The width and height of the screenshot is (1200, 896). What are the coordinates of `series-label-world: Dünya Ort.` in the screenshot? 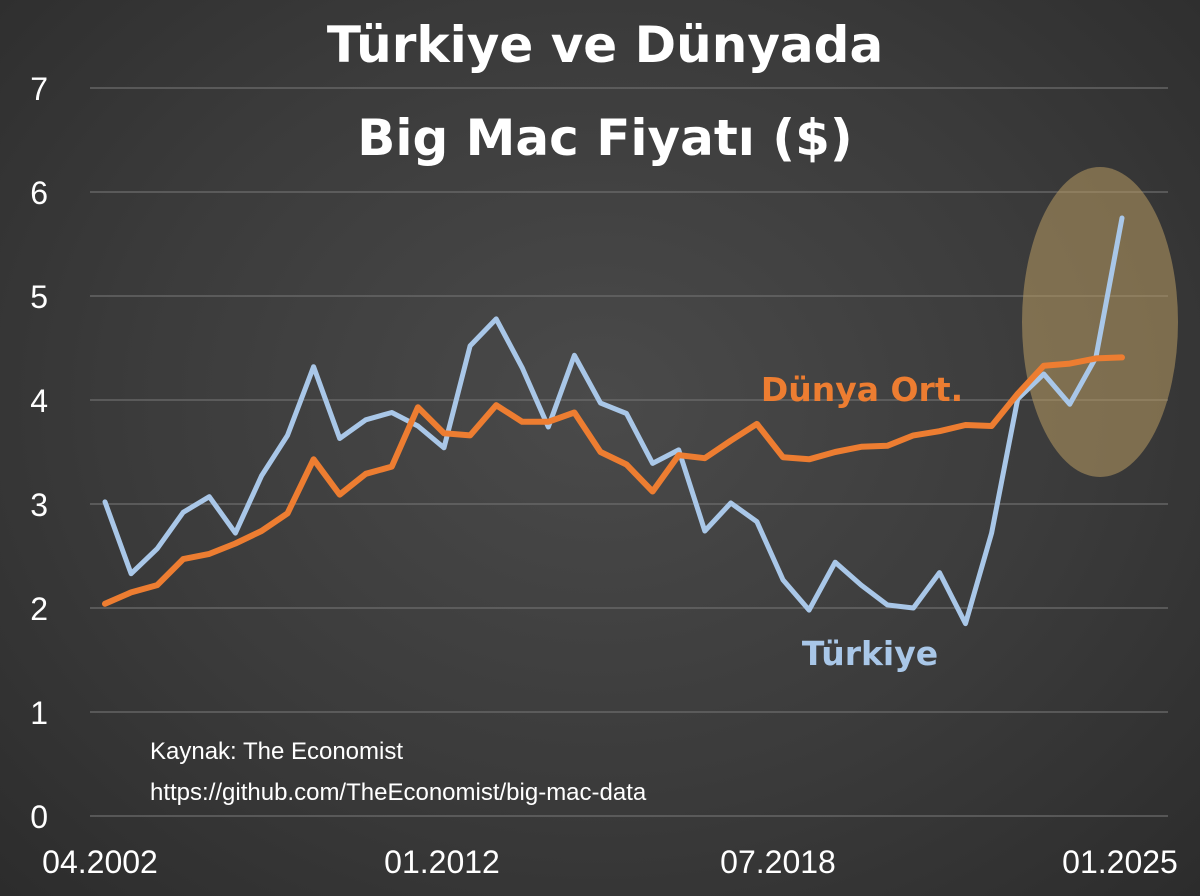 It's located at (862, 389).